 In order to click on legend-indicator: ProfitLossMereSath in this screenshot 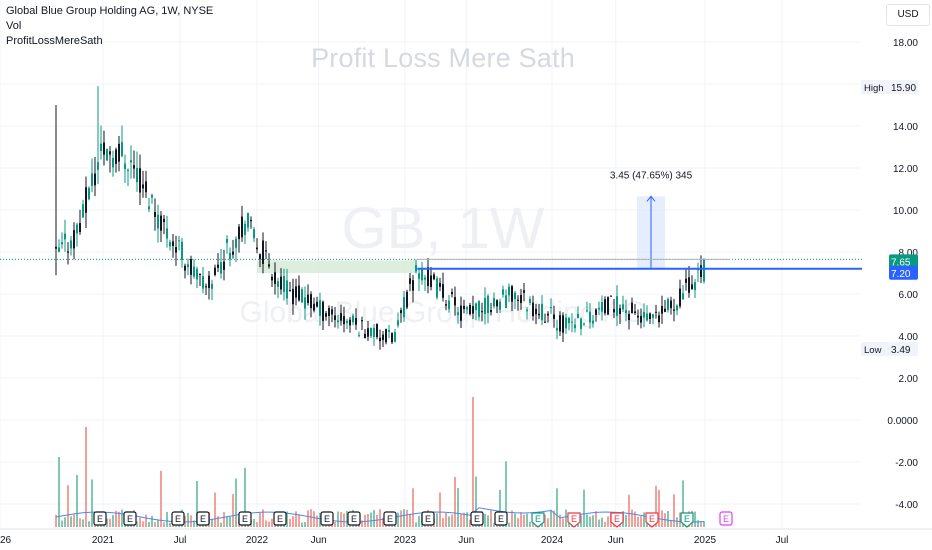, I will do `click(54, 41)`.